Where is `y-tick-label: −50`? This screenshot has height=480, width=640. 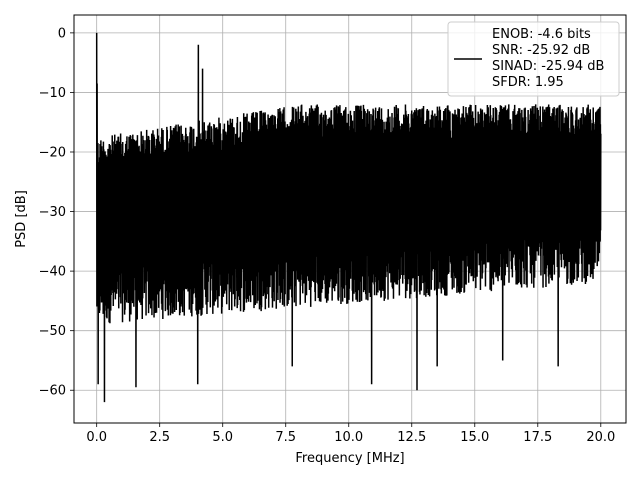 y-tick-label: −50 is located at coordinates (52, 331).